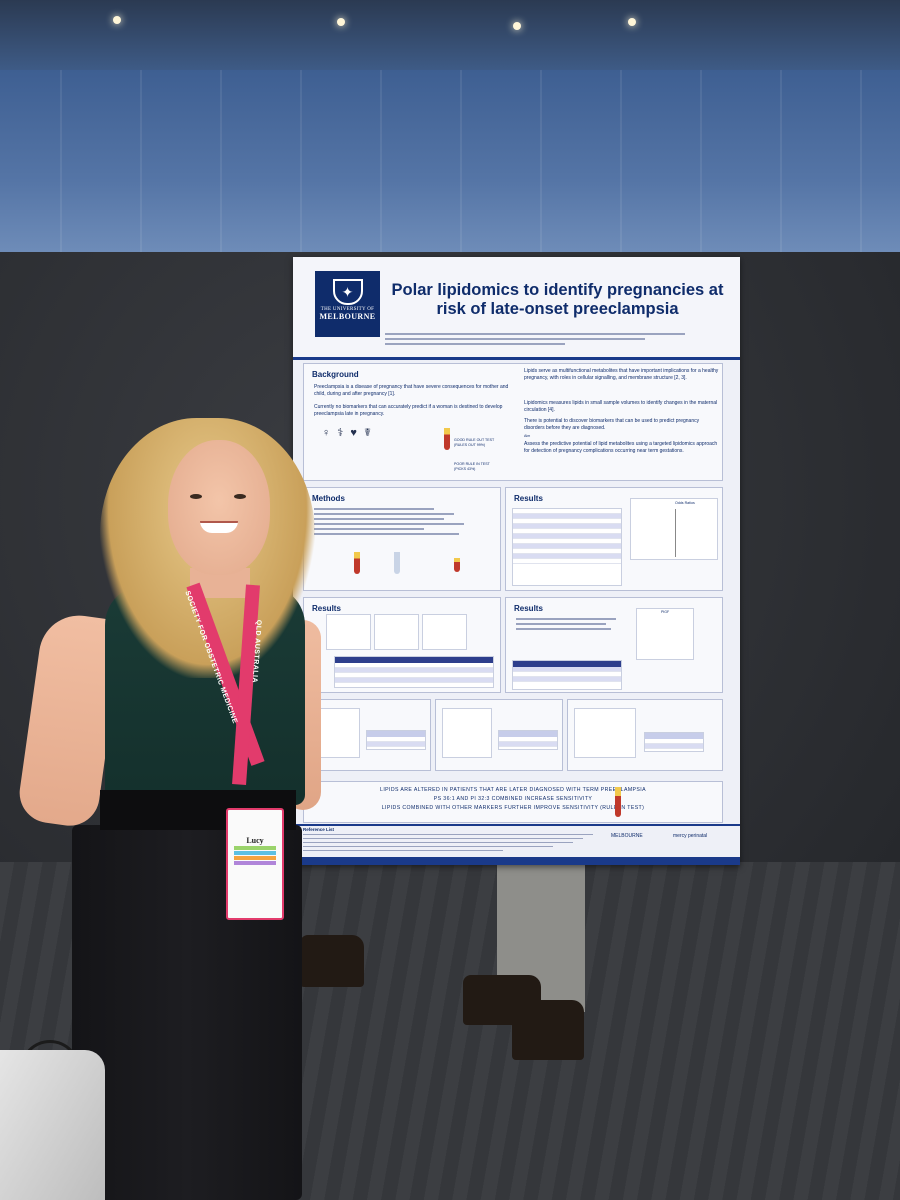 Image resolution: width=900 pixels, height=1200 pixels. Describe the element at coordinates (414, 672) in the screenshot. I see `auc-table` at that location.